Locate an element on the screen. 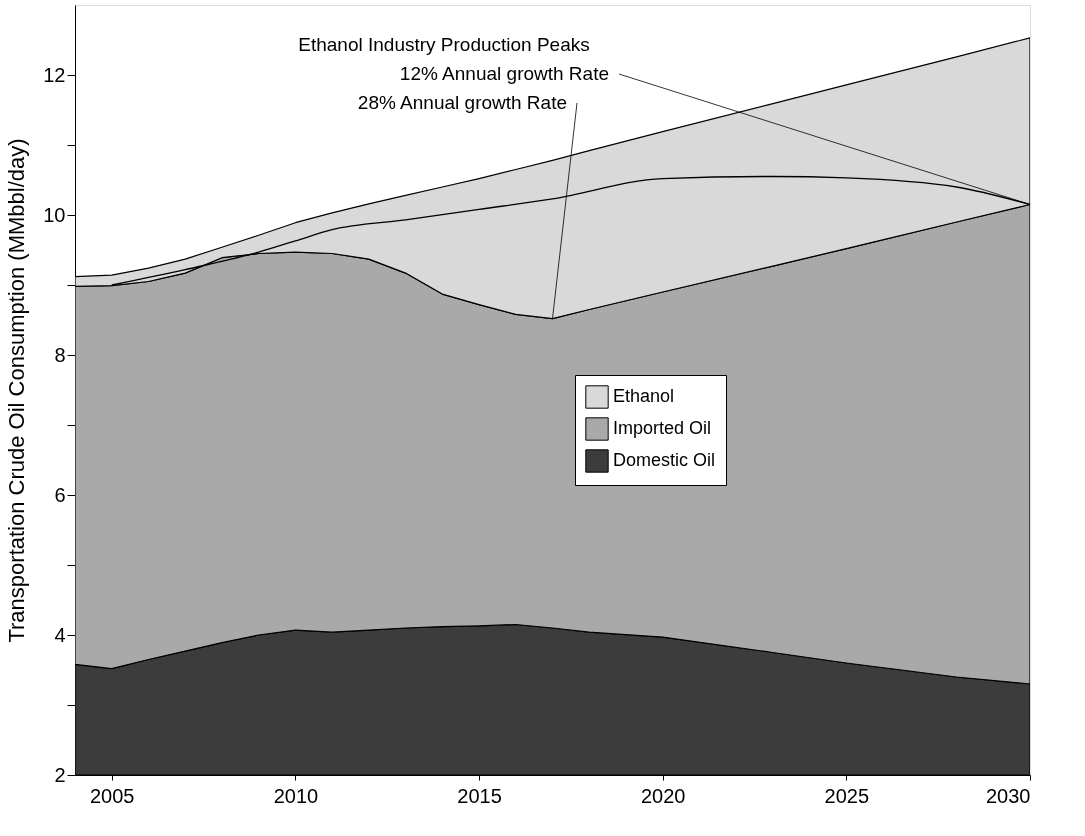 This screenshot has height=836, width=1085. annotation: 28% Annual growth Rate is located at coordinates (462, 102).